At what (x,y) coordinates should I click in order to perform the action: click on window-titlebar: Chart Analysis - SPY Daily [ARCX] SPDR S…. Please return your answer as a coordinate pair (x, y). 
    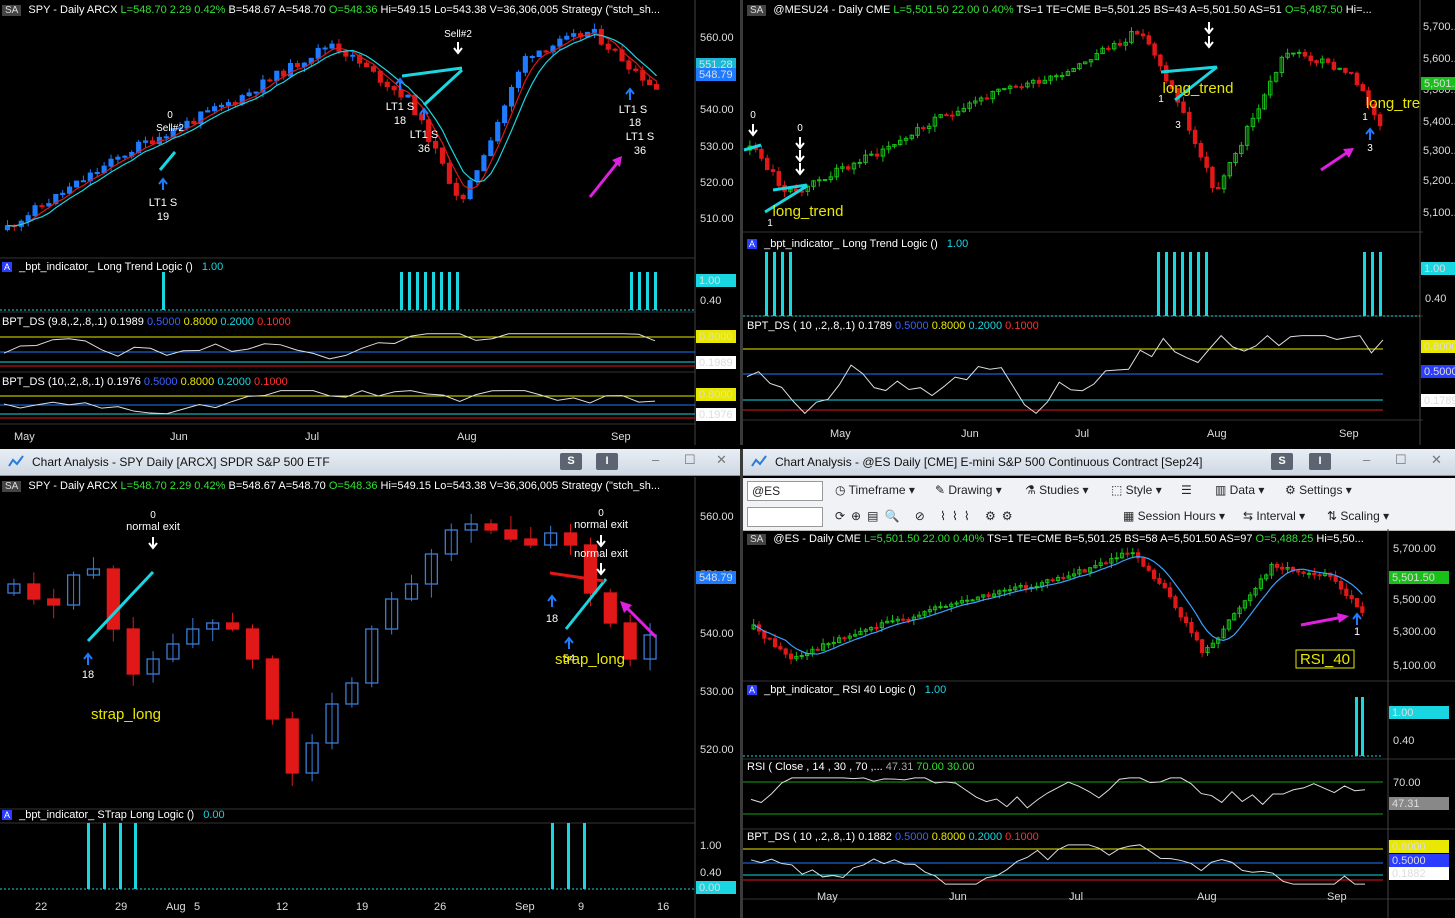
    Looking at the image, I should click on (370, 462).